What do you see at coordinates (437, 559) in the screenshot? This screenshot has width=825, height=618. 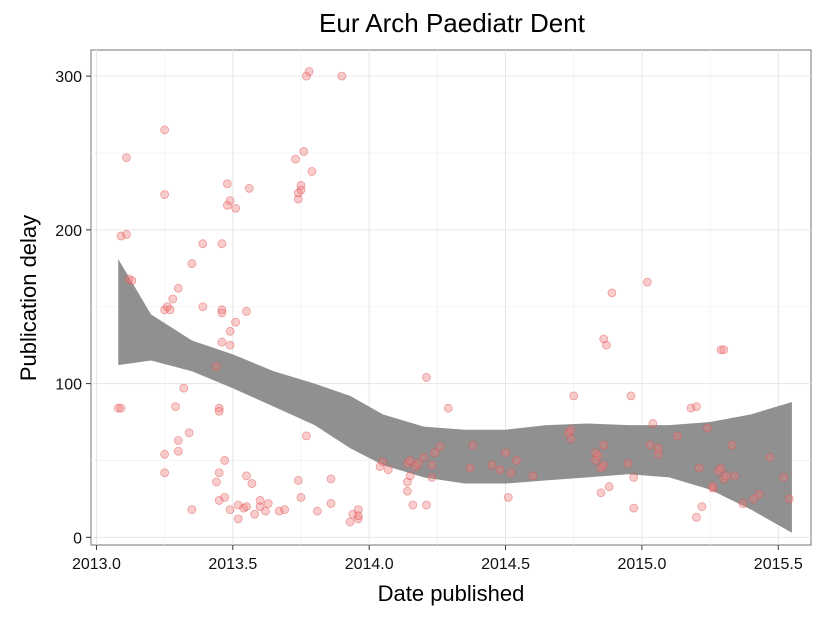 I see `x-axis-ticks: 2013.0 2013.5 2014.0 2014.5 2015.0 2015.5` at bounding box center [437, 559].